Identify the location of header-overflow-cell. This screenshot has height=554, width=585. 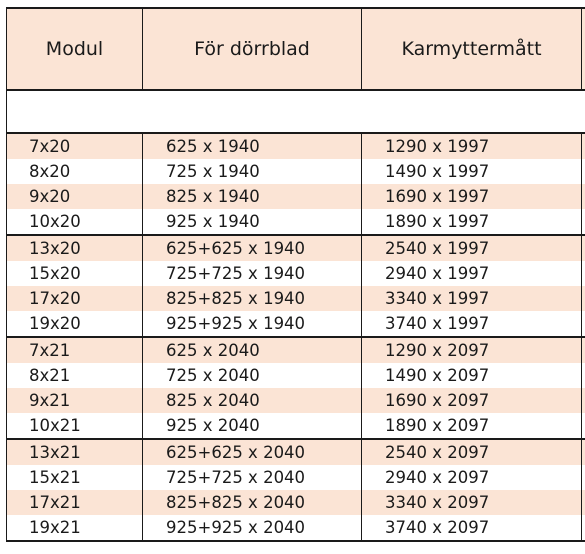
(583, 49).